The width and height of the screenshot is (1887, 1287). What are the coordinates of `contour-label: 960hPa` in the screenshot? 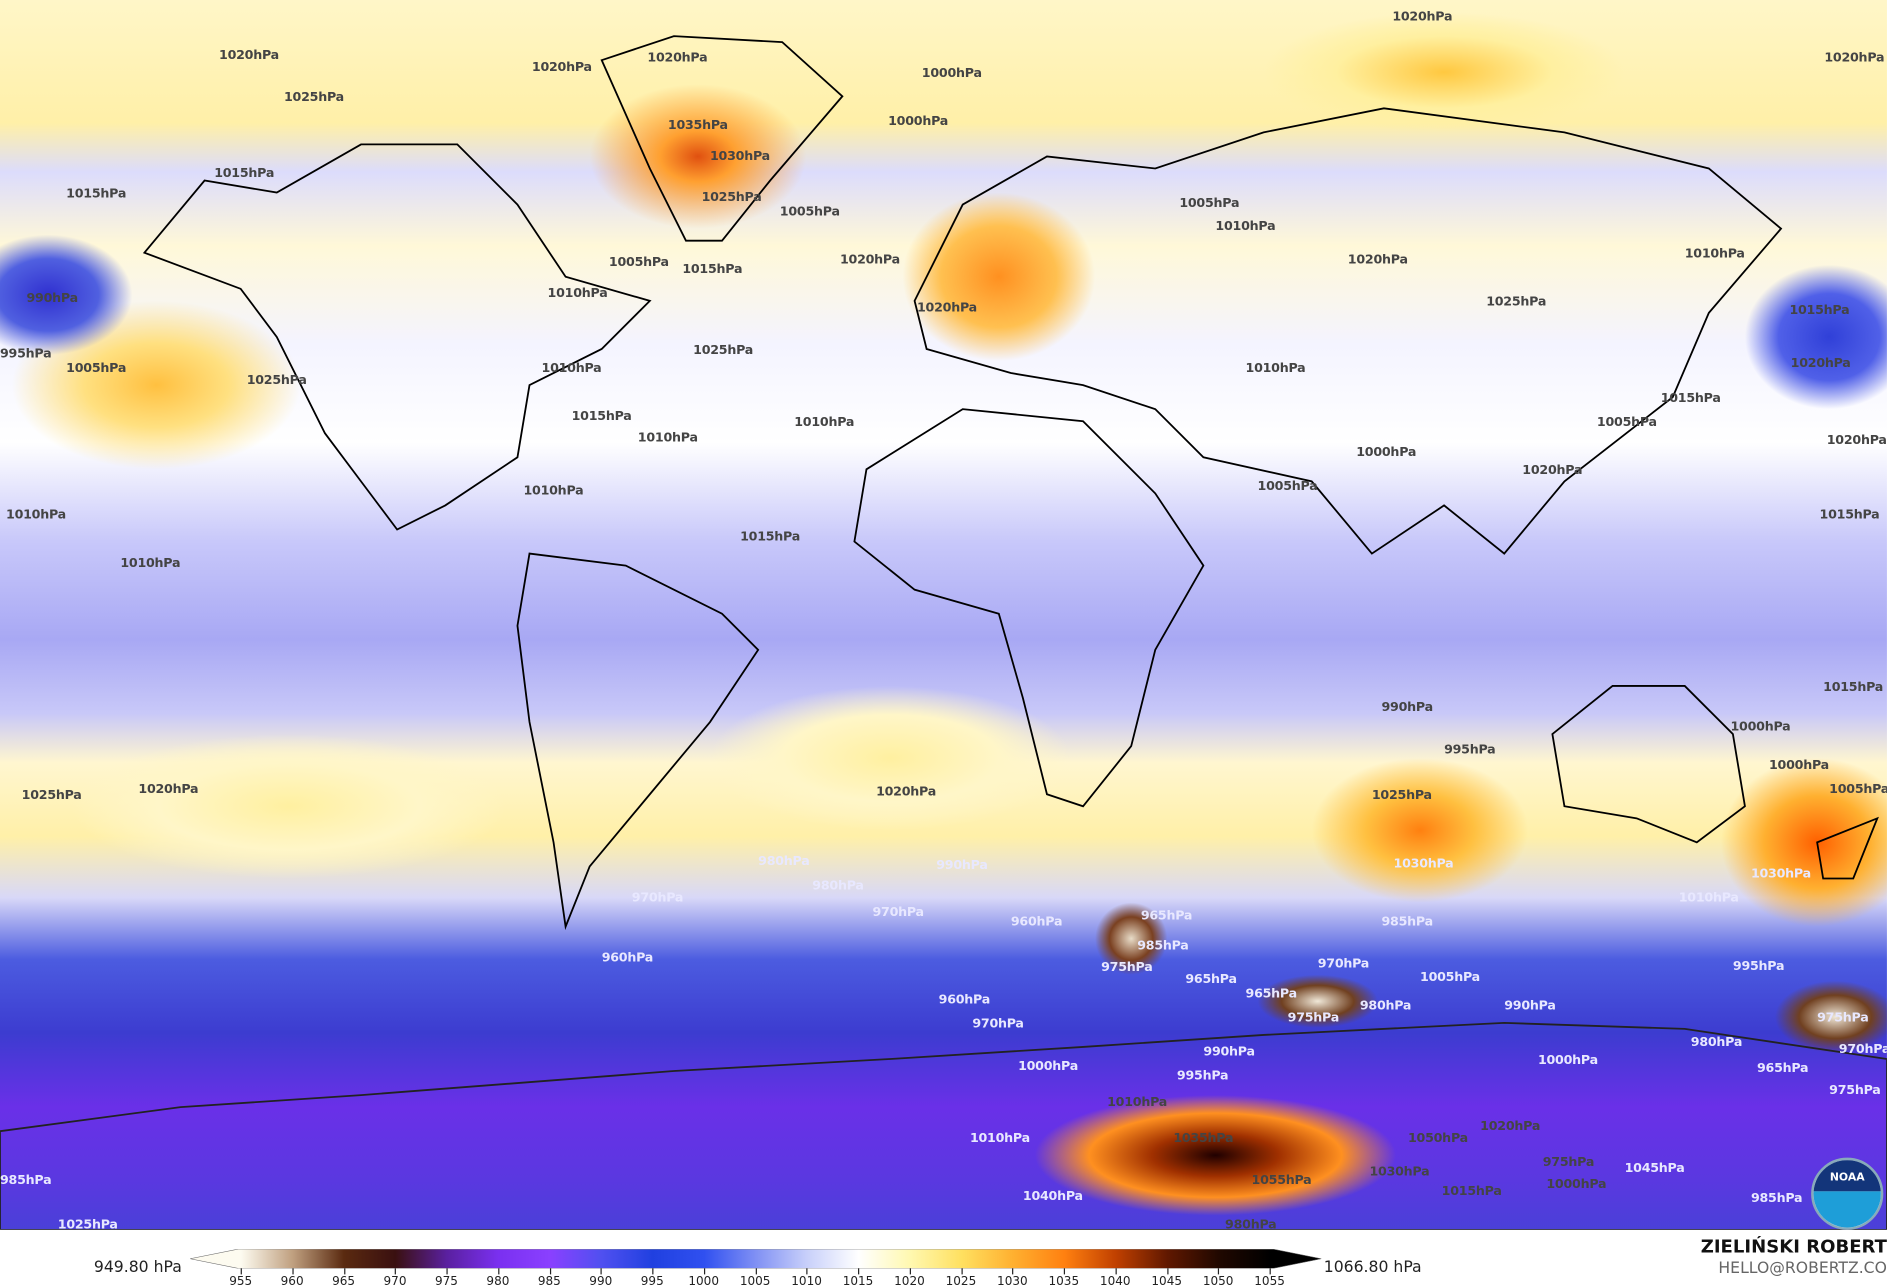 It's located at (627, 958).